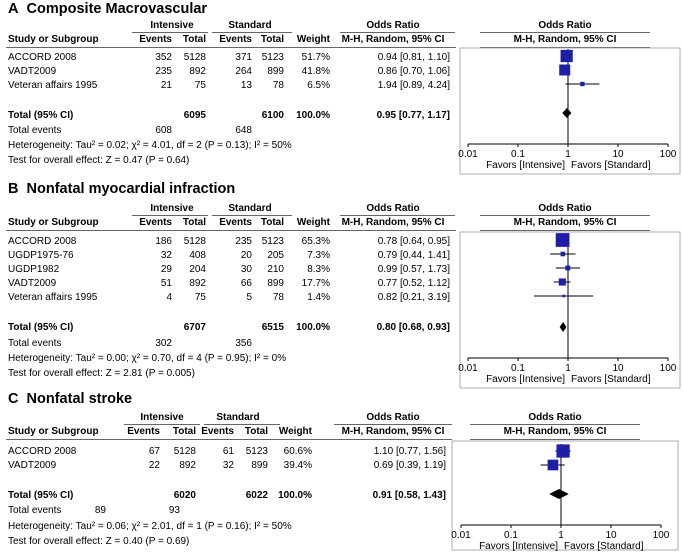  What do you see at coordinates (163, 130) in the screenshot?
I see `total-events1: 608` at bounding box center [163, 130].